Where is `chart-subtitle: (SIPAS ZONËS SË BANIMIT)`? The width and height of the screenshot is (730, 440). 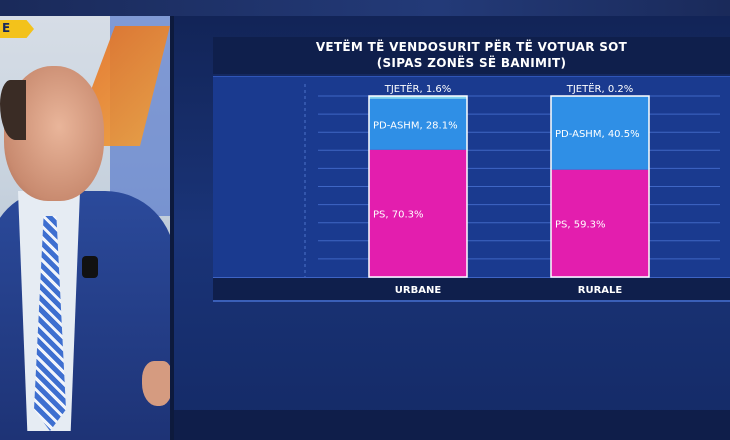
chart-subtitle: (SIPAS ZONËS SË BANIMIT) is located at coordinates (471, 63).